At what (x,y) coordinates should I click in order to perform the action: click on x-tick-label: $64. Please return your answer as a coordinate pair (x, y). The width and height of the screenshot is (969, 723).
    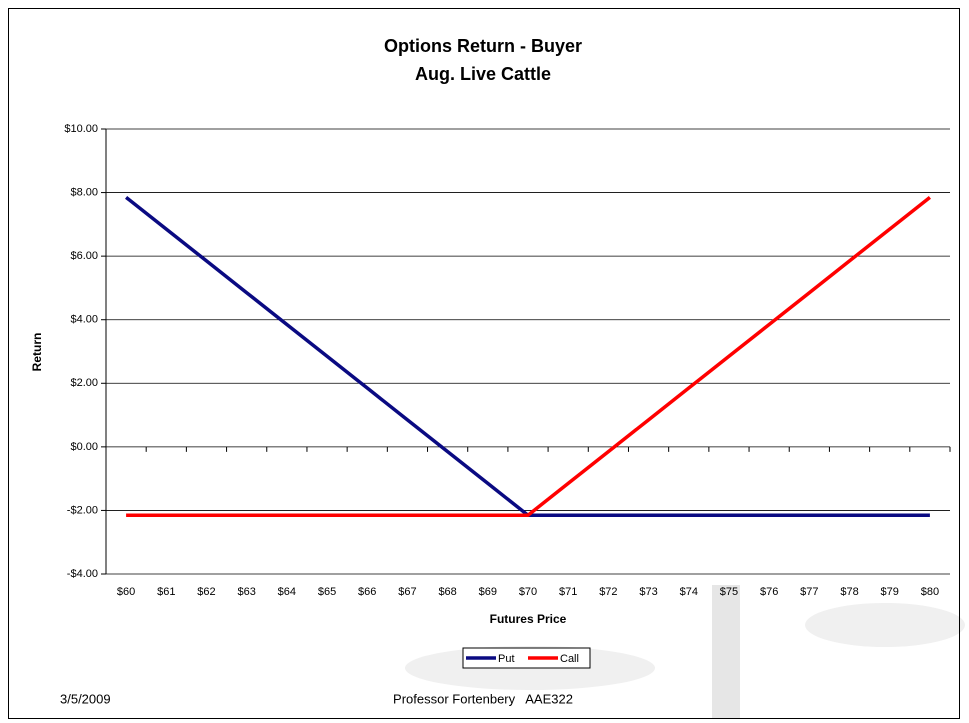
    Looking at the image, I should click on (287, 592).